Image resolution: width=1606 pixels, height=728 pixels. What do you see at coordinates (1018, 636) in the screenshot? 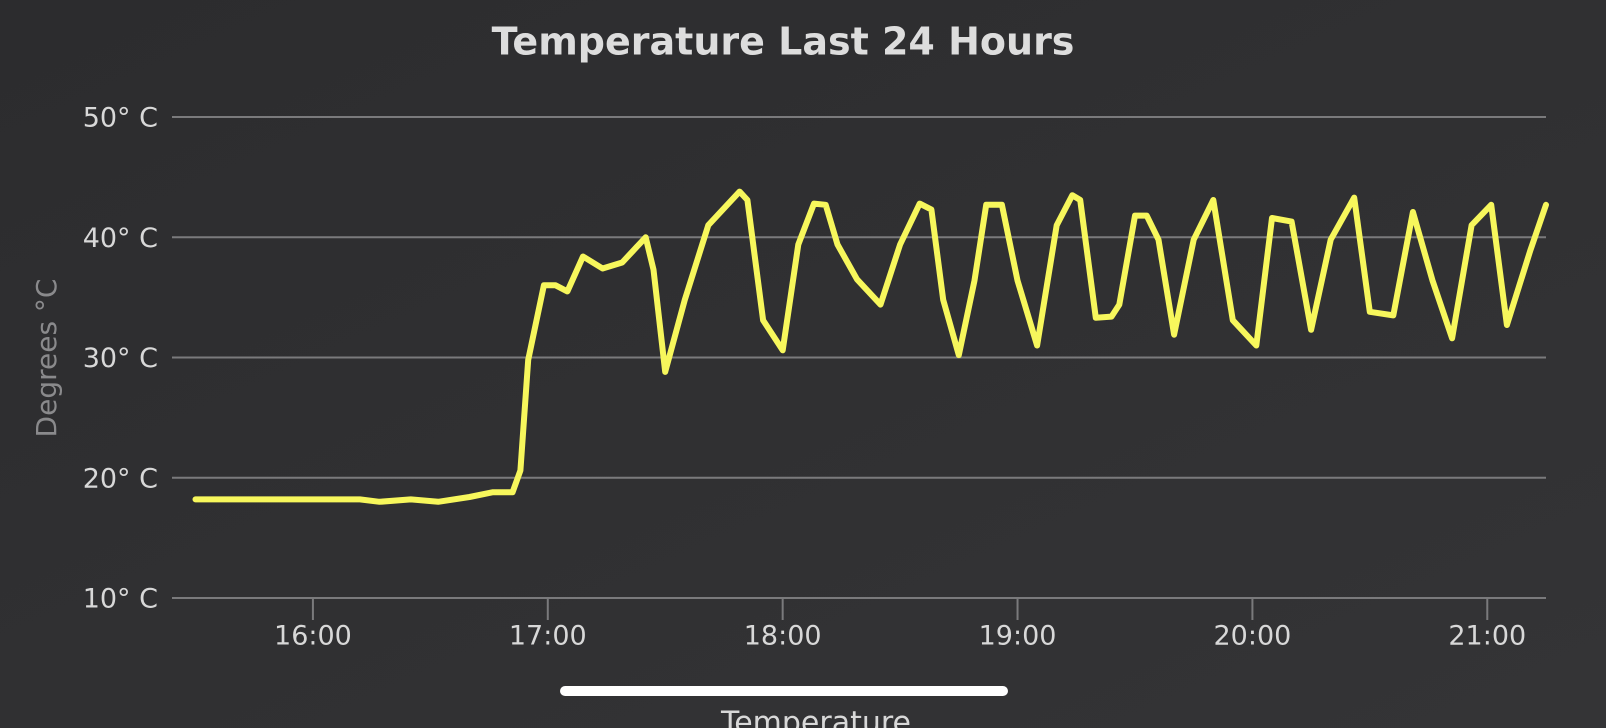
I see `x-tick-label: 19:00` at bounding box center [1018, 636].